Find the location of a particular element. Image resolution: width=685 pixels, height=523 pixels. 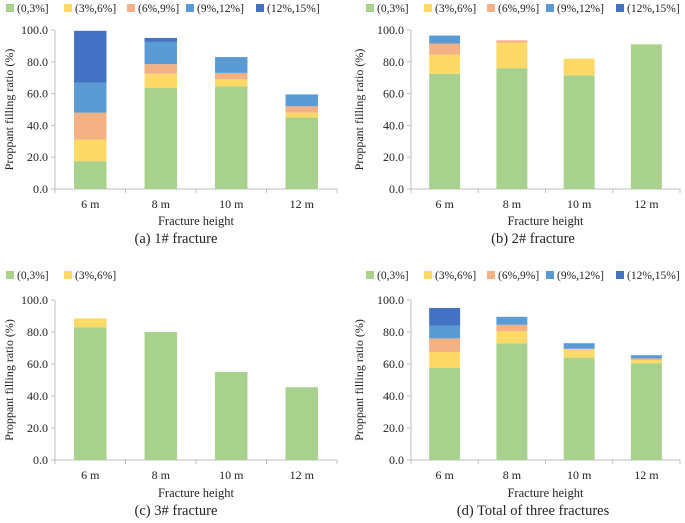

legend-label: (9%,12%] is located at coordinates (580, 9).